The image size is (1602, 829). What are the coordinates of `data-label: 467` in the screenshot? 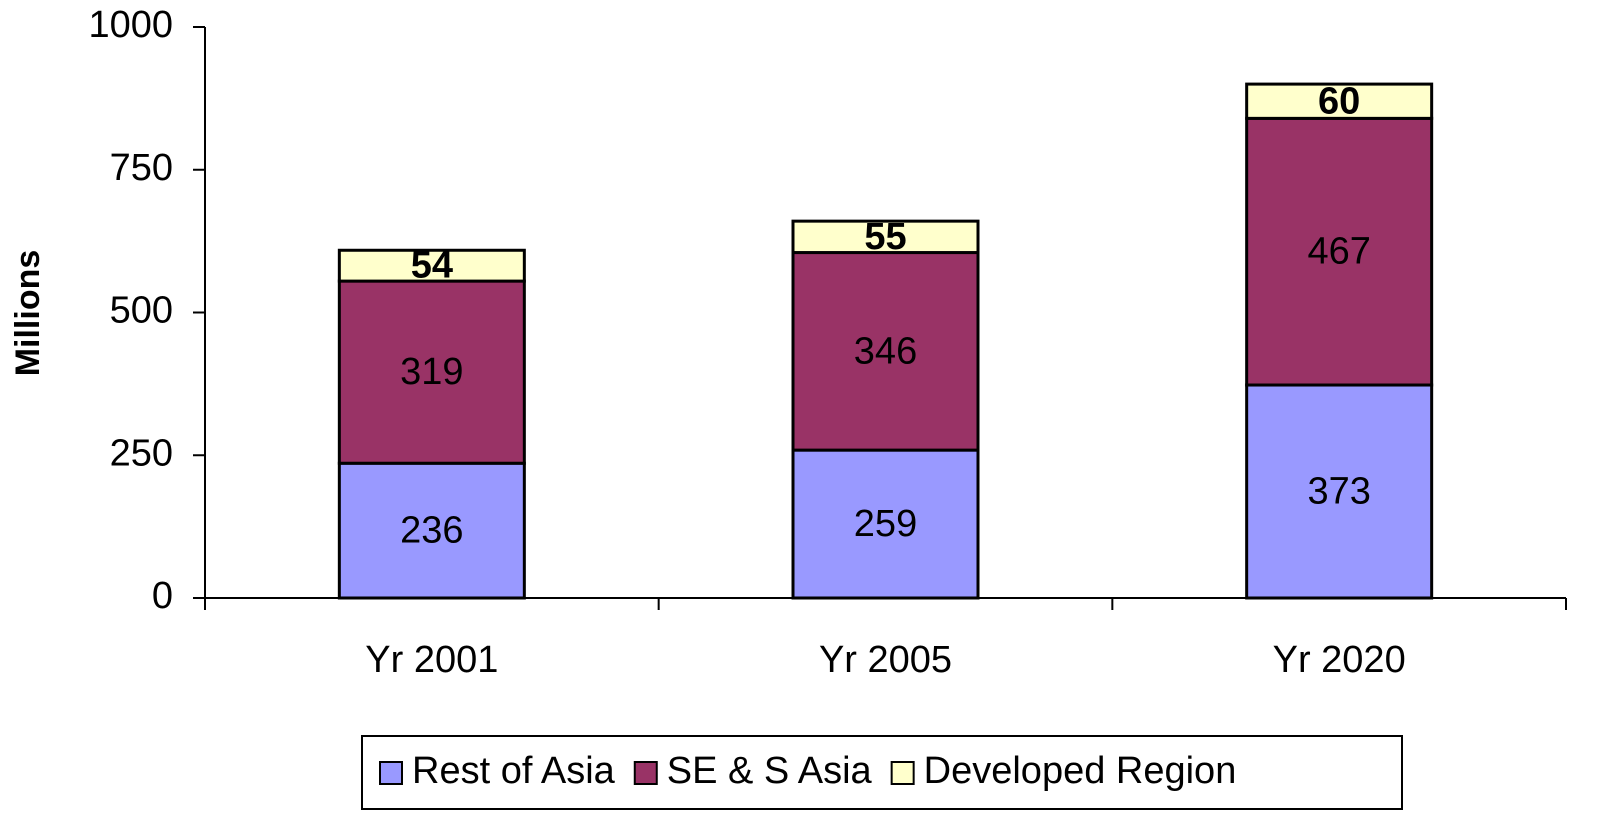 It's located at (1338, 252).